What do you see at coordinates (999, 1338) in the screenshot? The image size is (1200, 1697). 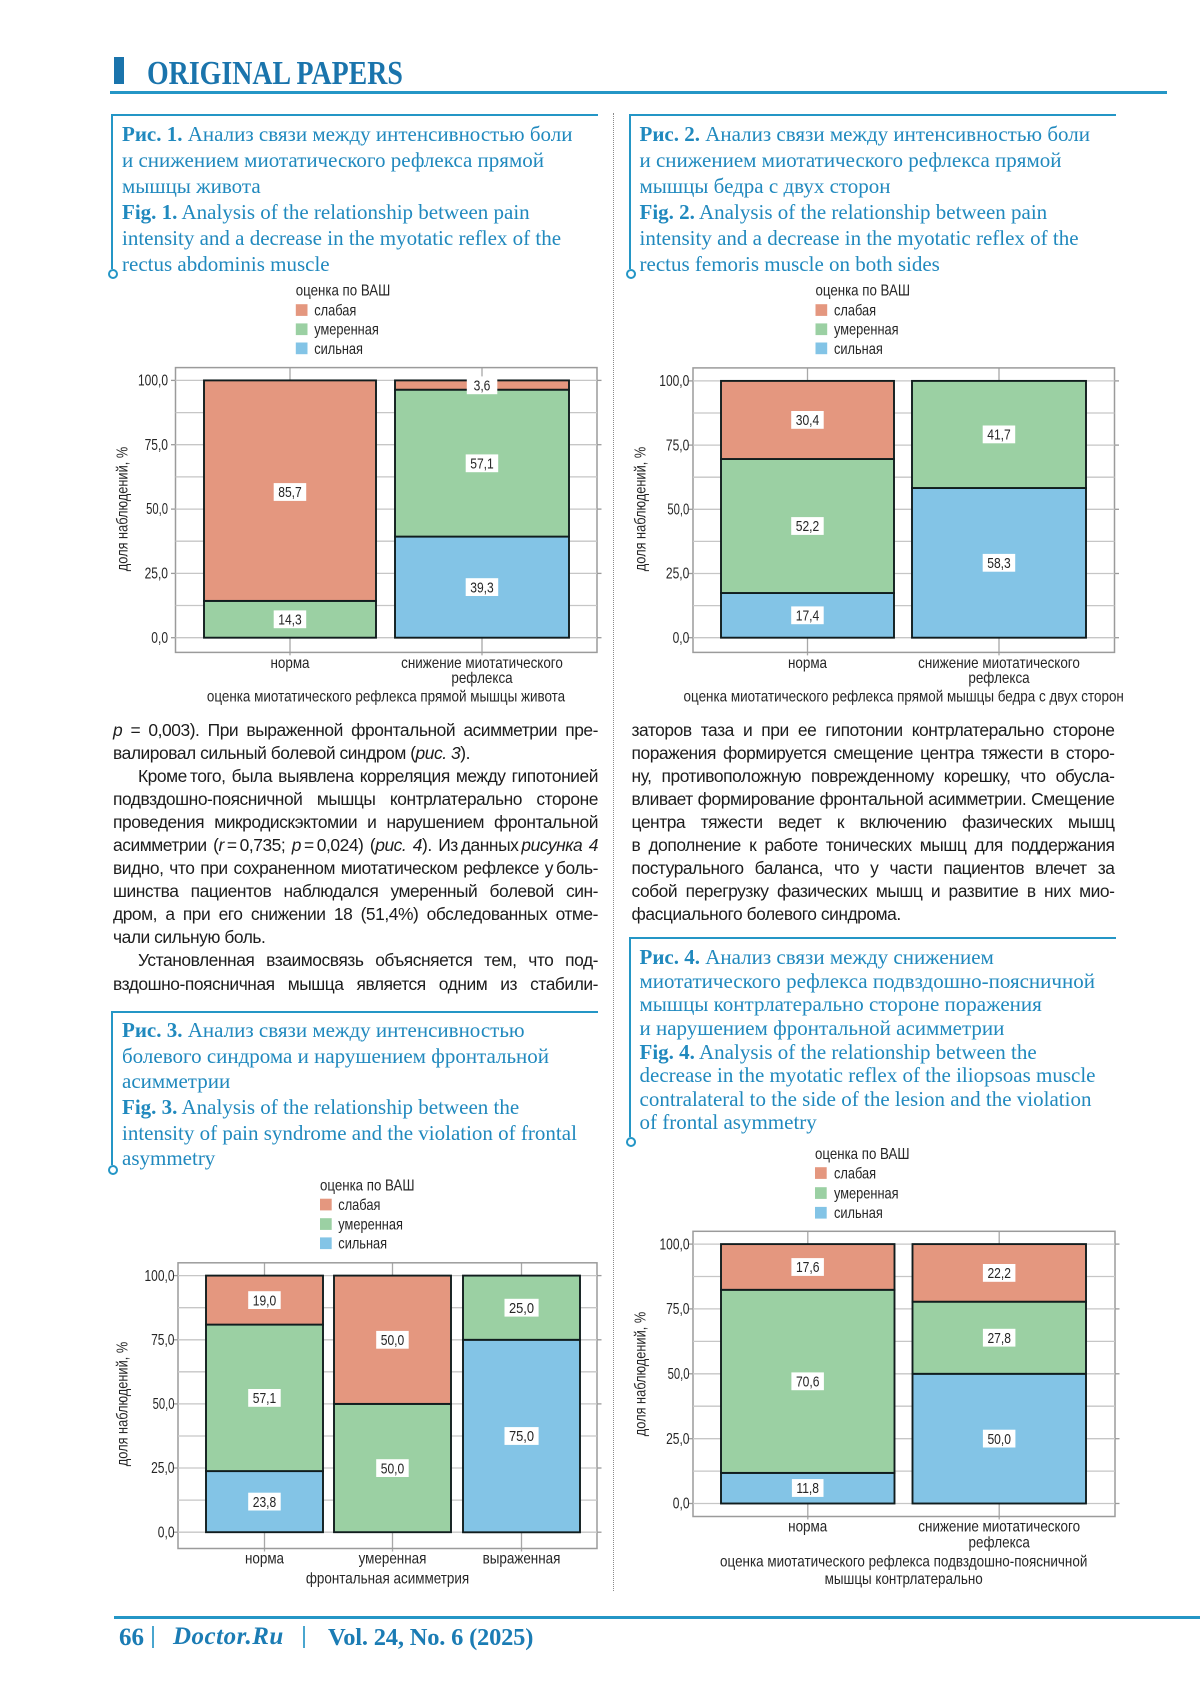 I see `svg-text: 27,8` at bounding box center [999, 1338].